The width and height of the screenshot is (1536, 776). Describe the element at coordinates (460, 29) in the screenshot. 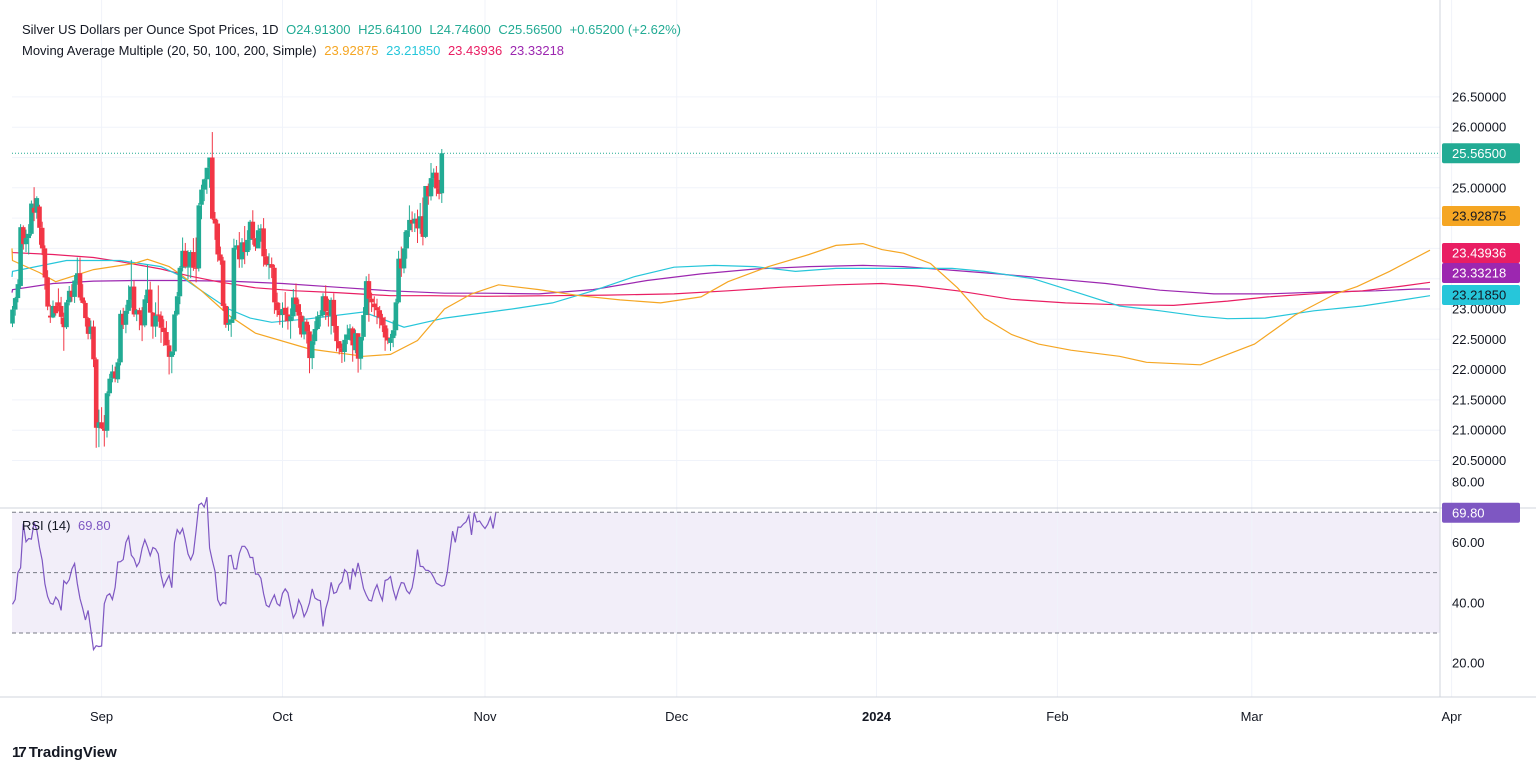

I see `legend-low: L24.74600` at that location.